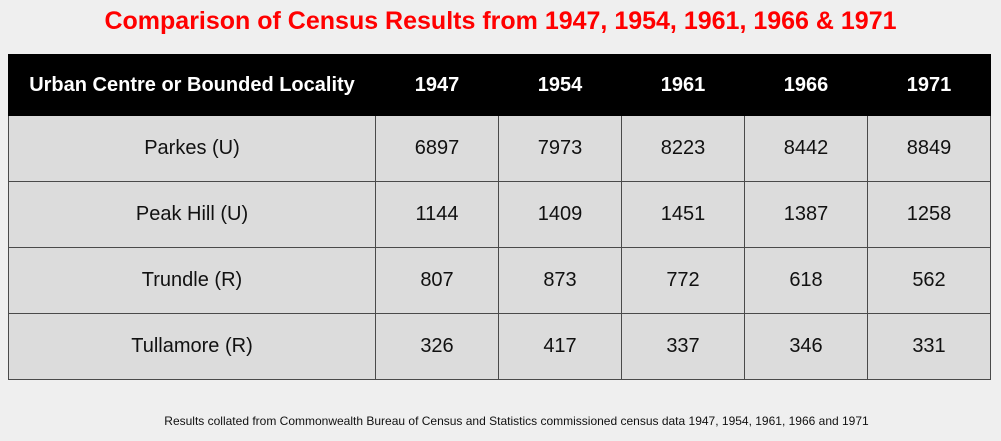 The image size is (1001, 441). Describe the element at coordinates (560, 280) in the screenshot. I see `table-cell: 873` at that location.